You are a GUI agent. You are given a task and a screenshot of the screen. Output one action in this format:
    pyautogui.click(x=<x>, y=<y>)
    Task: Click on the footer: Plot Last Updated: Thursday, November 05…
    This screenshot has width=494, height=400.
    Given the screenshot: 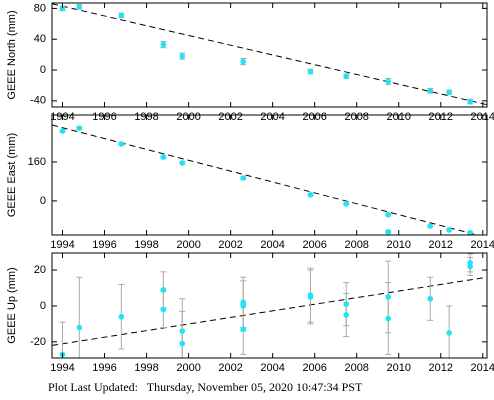 What is the action you would take?
    pyautogui.click(x=205, y=387)
    